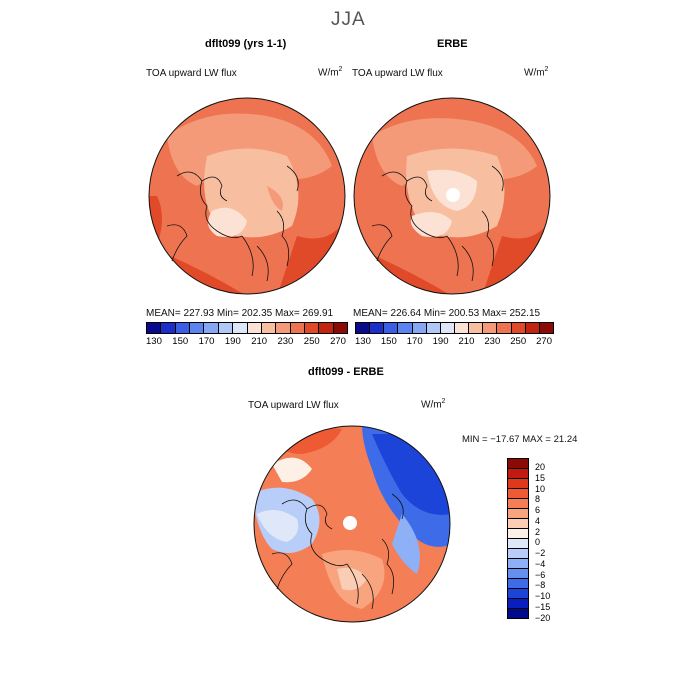 This screenshot has height=700, width=700. I want to click on legend-label: −6, so click(540, 574).